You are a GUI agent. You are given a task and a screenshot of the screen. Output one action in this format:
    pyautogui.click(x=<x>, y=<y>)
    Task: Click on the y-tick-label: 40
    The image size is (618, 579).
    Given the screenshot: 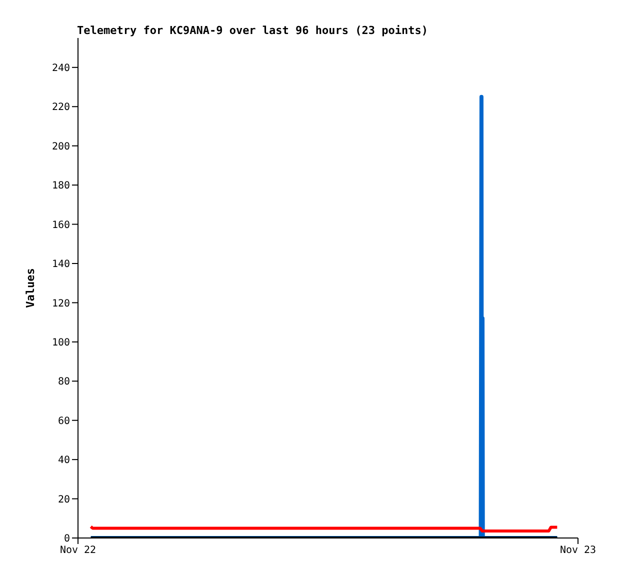 What is the action you would take?
    pyautogui.click(x=64, y=460)
    